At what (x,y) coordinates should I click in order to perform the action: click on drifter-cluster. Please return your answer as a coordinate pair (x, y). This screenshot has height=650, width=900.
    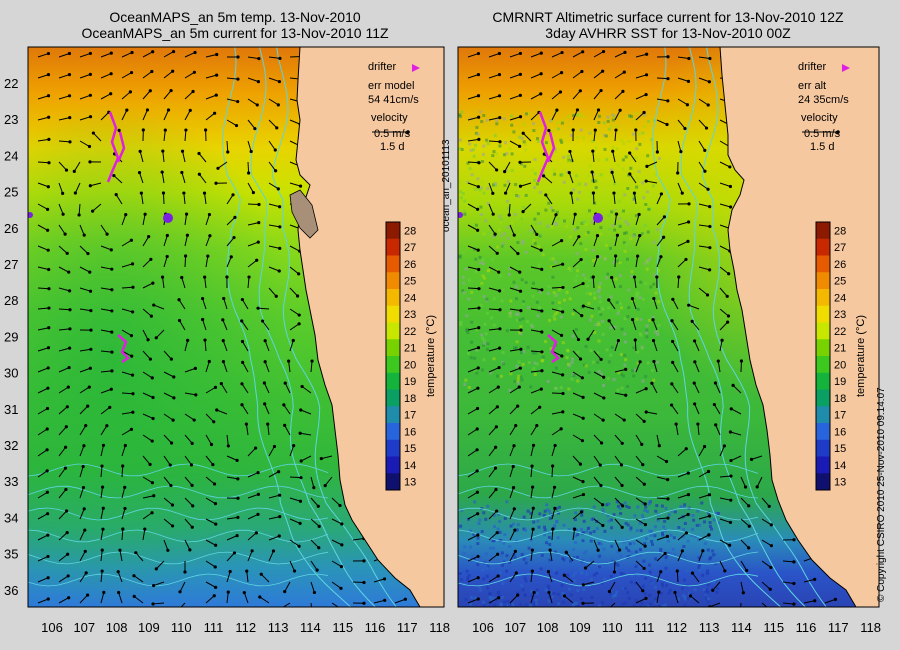
    Looking at the image, I should click on (168, 218).